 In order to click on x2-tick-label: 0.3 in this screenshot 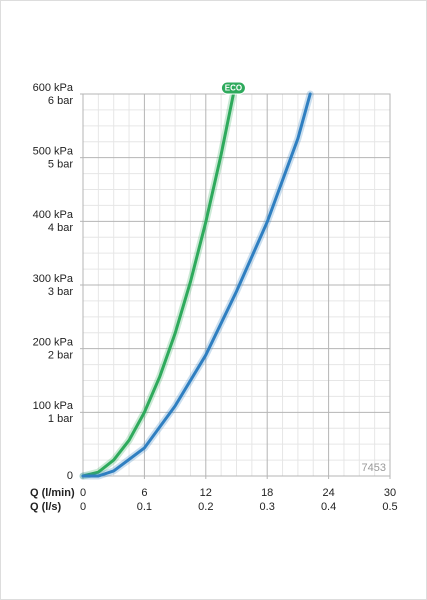, I will do `click(267, 507)`.